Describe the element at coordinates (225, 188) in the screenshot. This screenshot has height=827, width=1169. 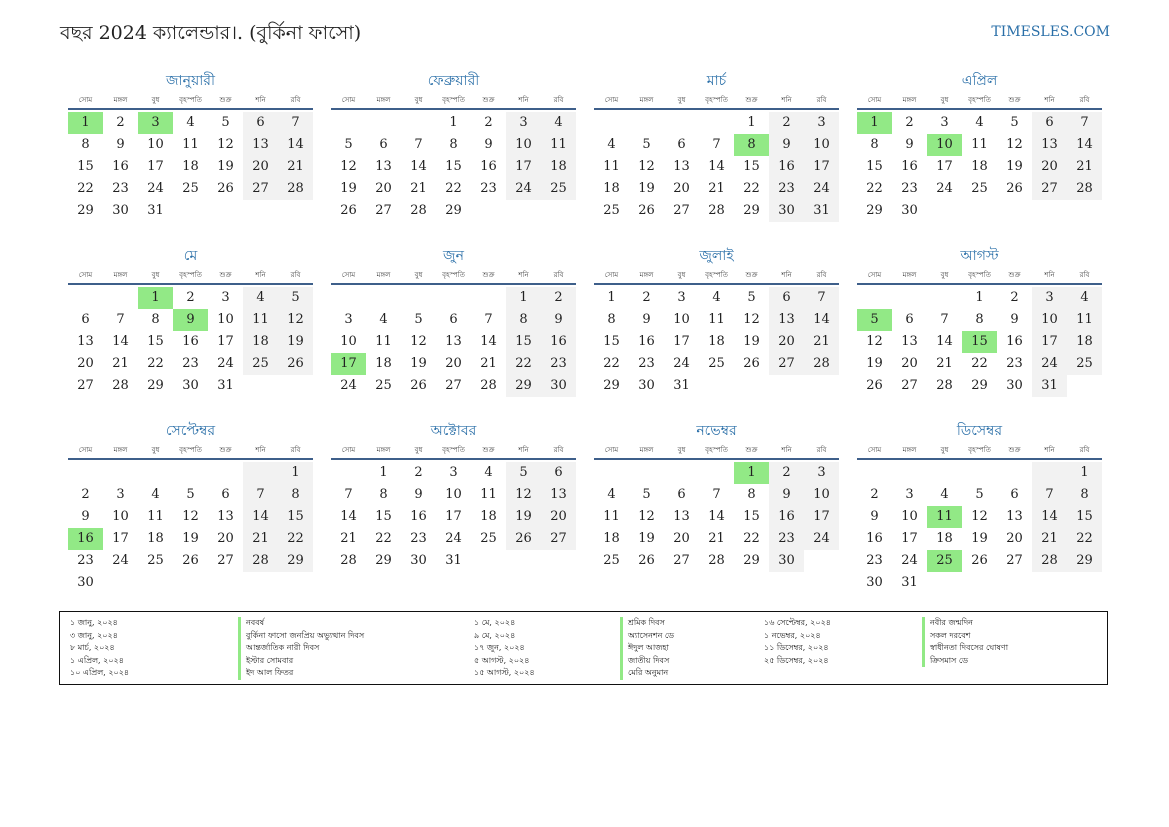
I see `day-cell: 26` at that location.